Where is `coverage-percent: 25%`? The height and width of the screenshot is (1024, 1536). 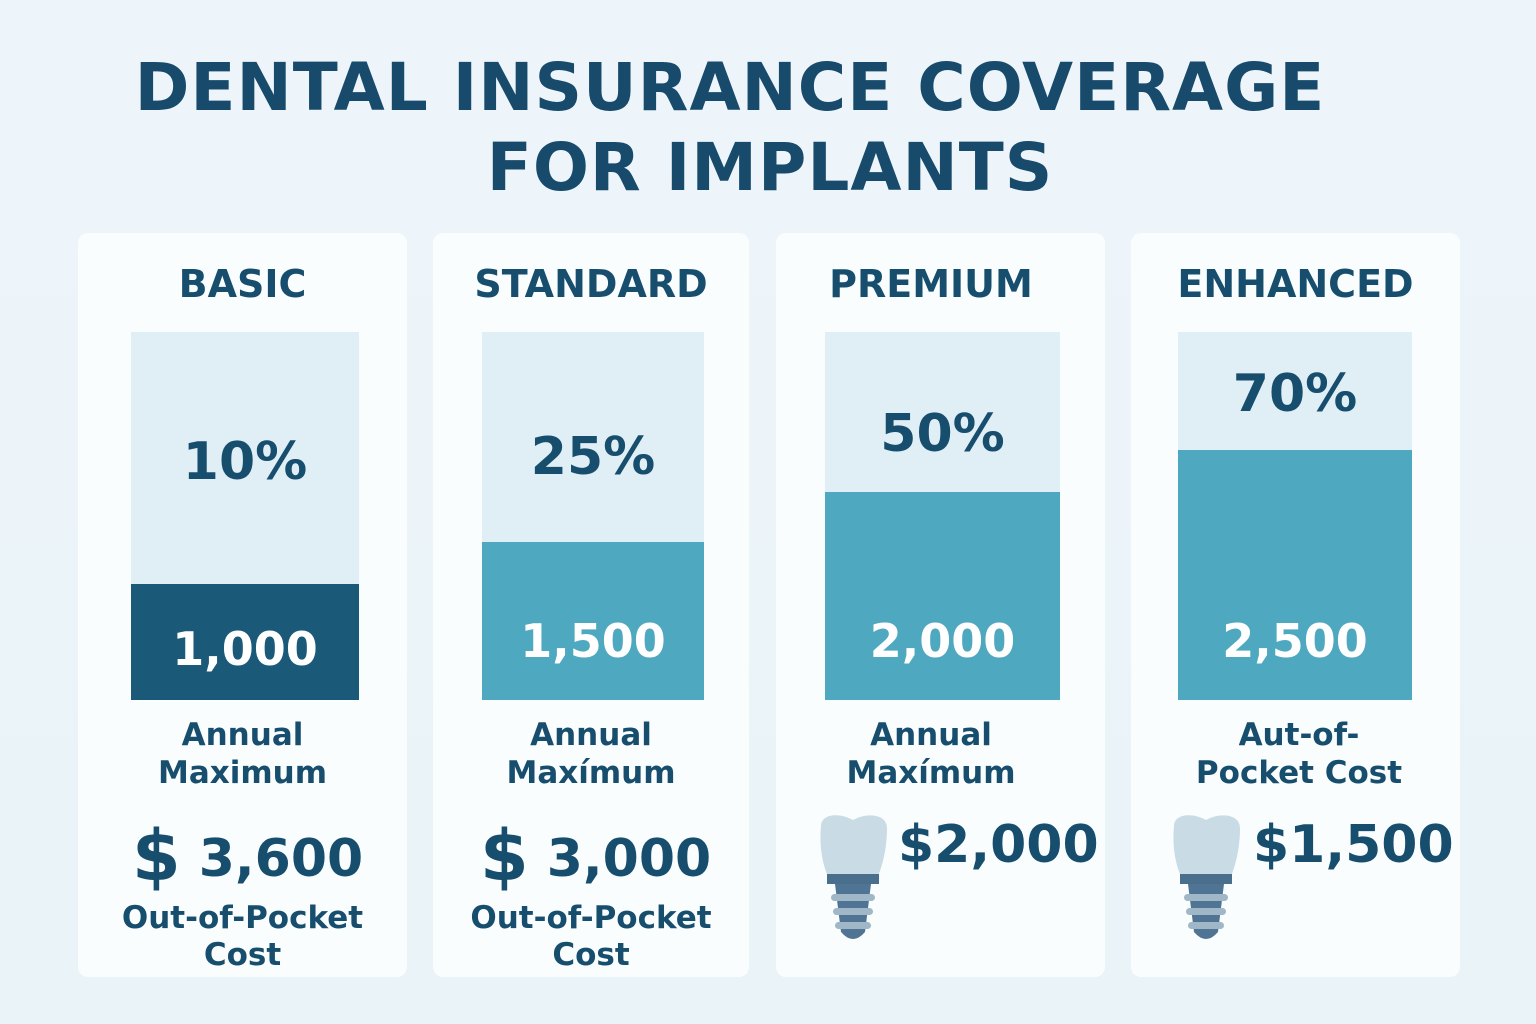
coverage-percent: 25% is located at coordinates (593, 457).